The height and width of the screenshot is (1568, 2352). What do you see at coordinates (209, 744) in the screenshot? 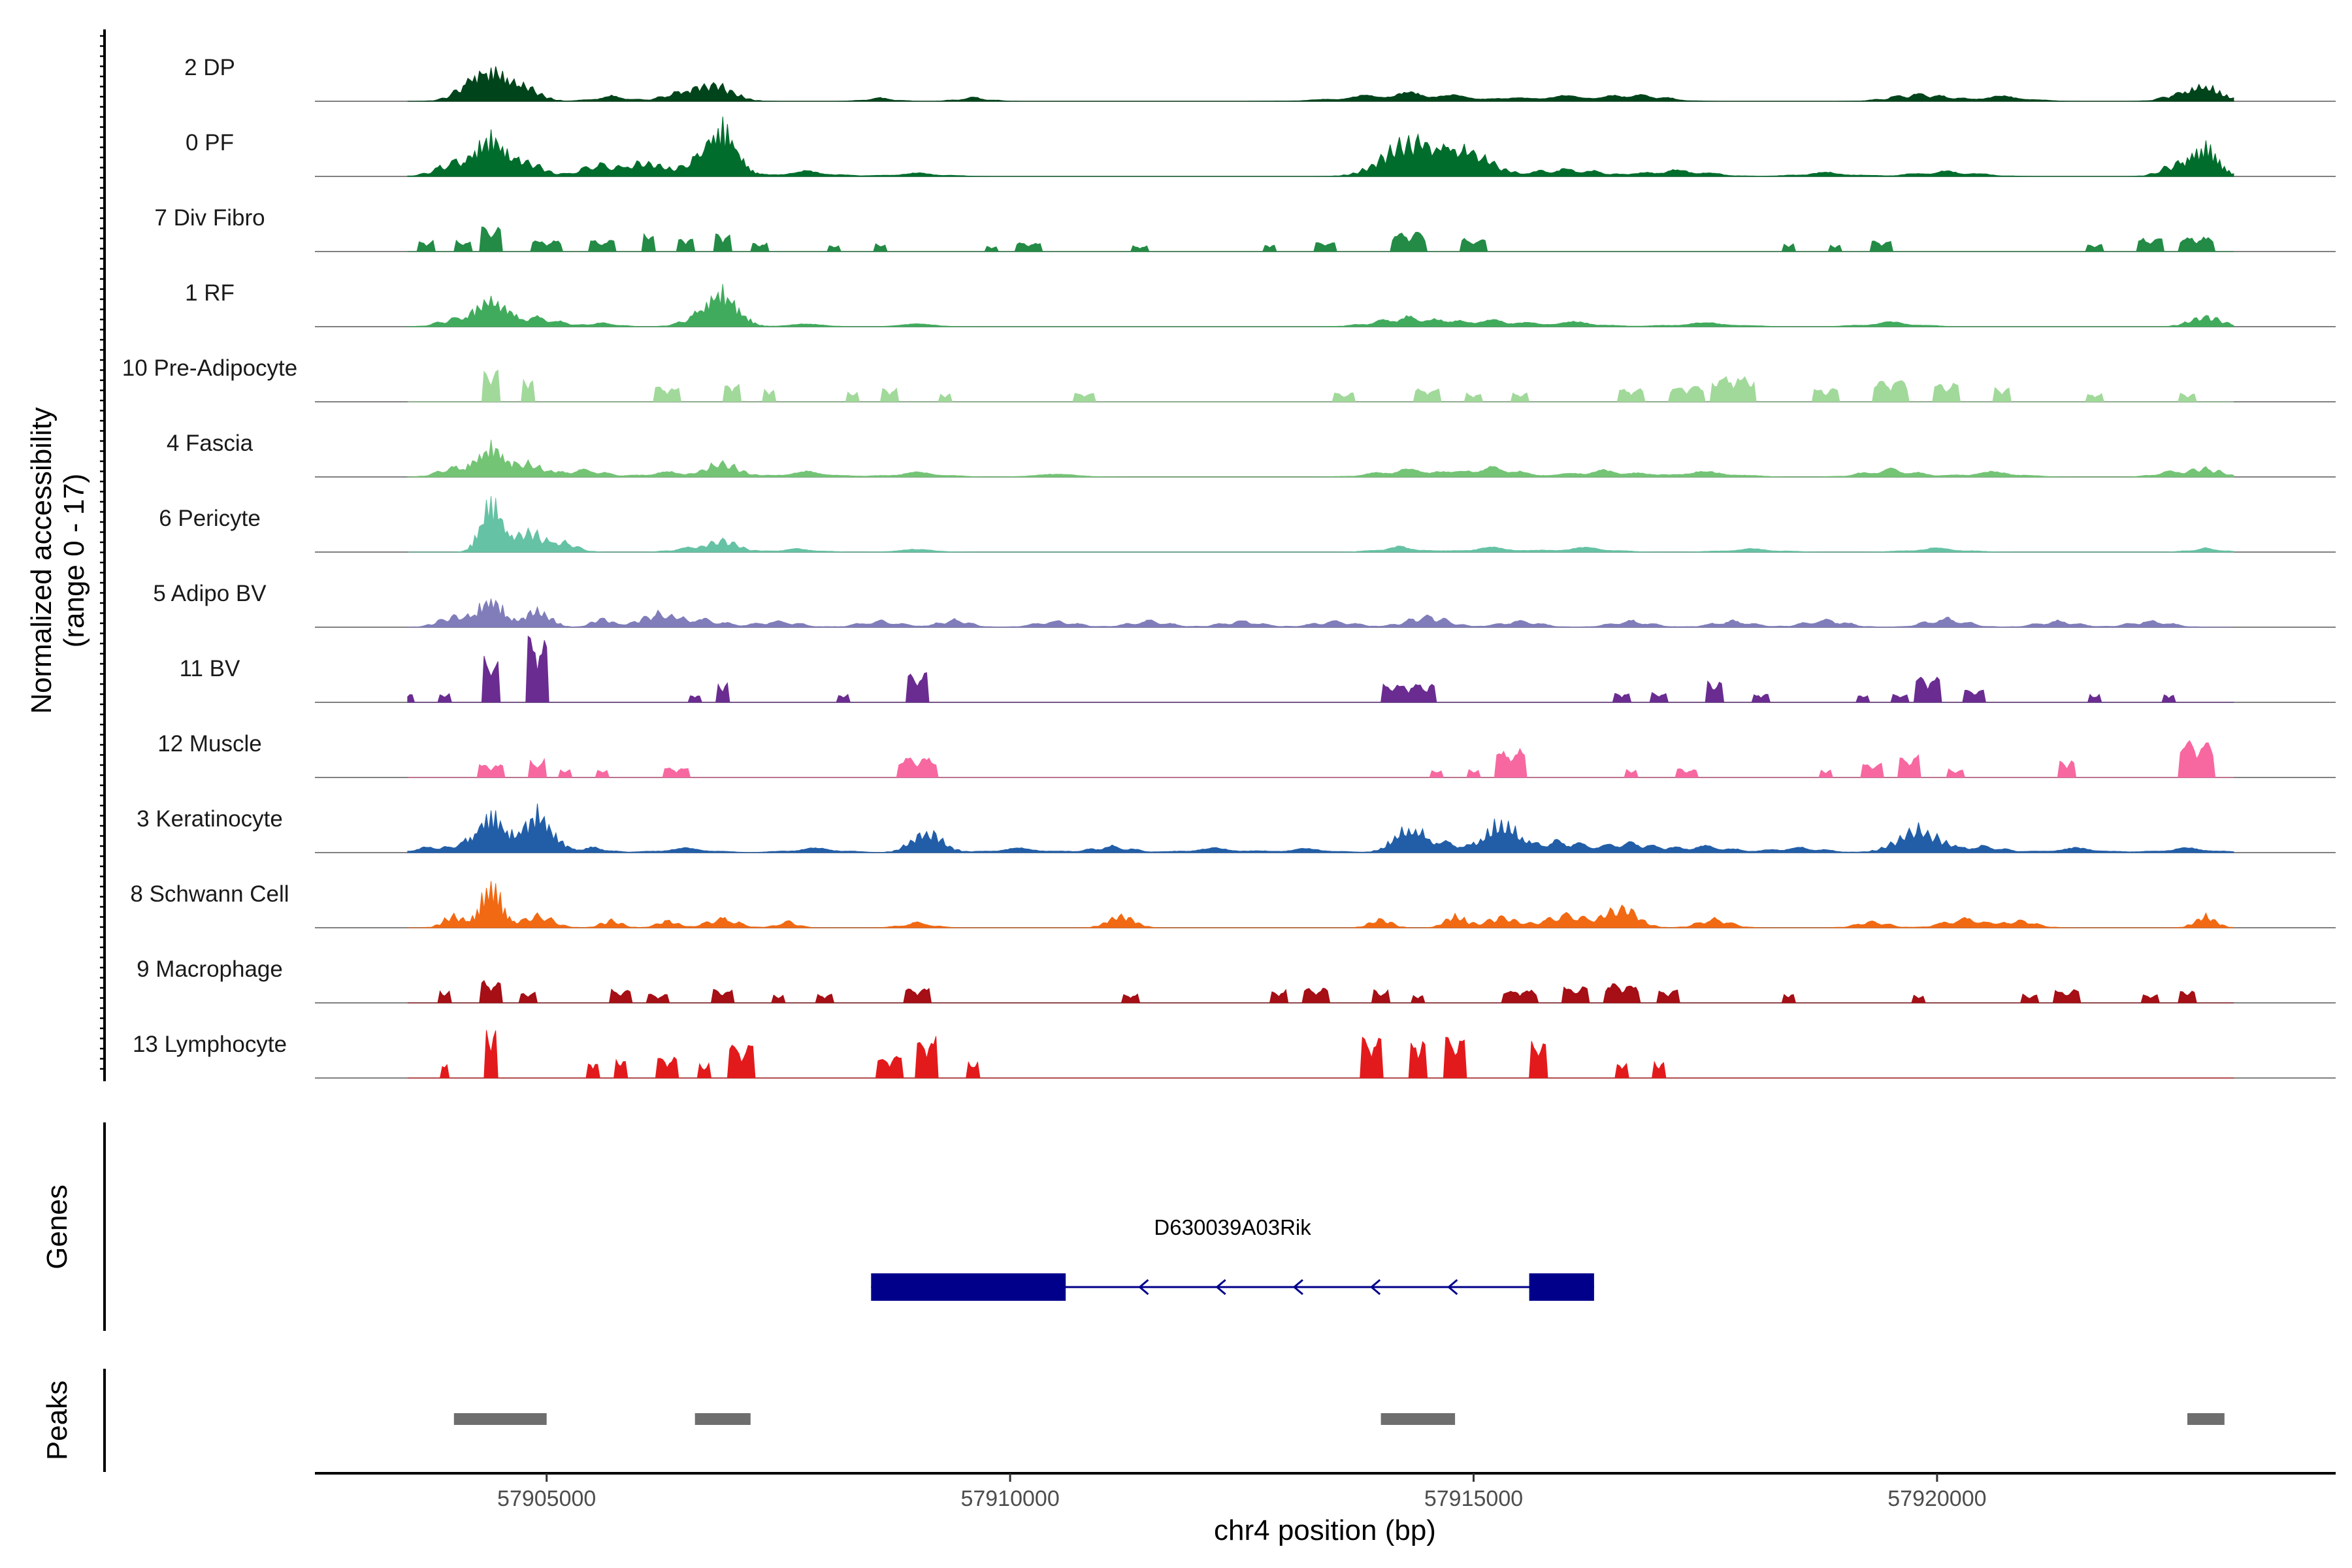
I see `track-label: 12 Muscle` at bounding box center [209, 744].